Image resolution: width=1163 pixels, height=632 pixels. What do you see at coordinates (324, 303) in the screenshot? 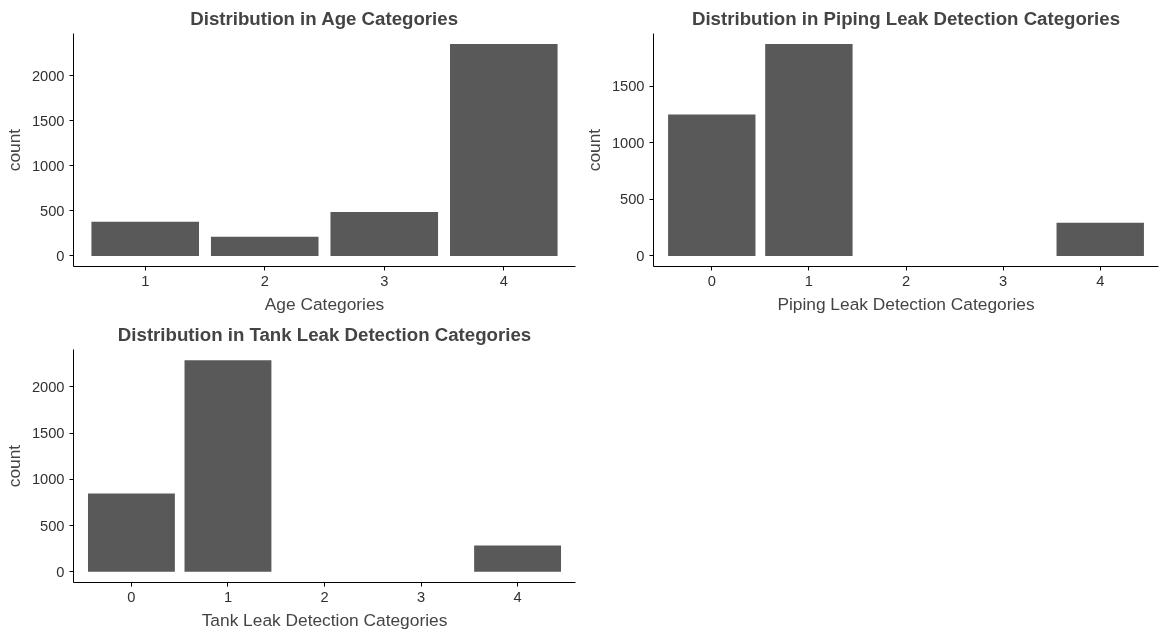
I see `x-axis-title: Age Categories` at bounding box center [324, 303].